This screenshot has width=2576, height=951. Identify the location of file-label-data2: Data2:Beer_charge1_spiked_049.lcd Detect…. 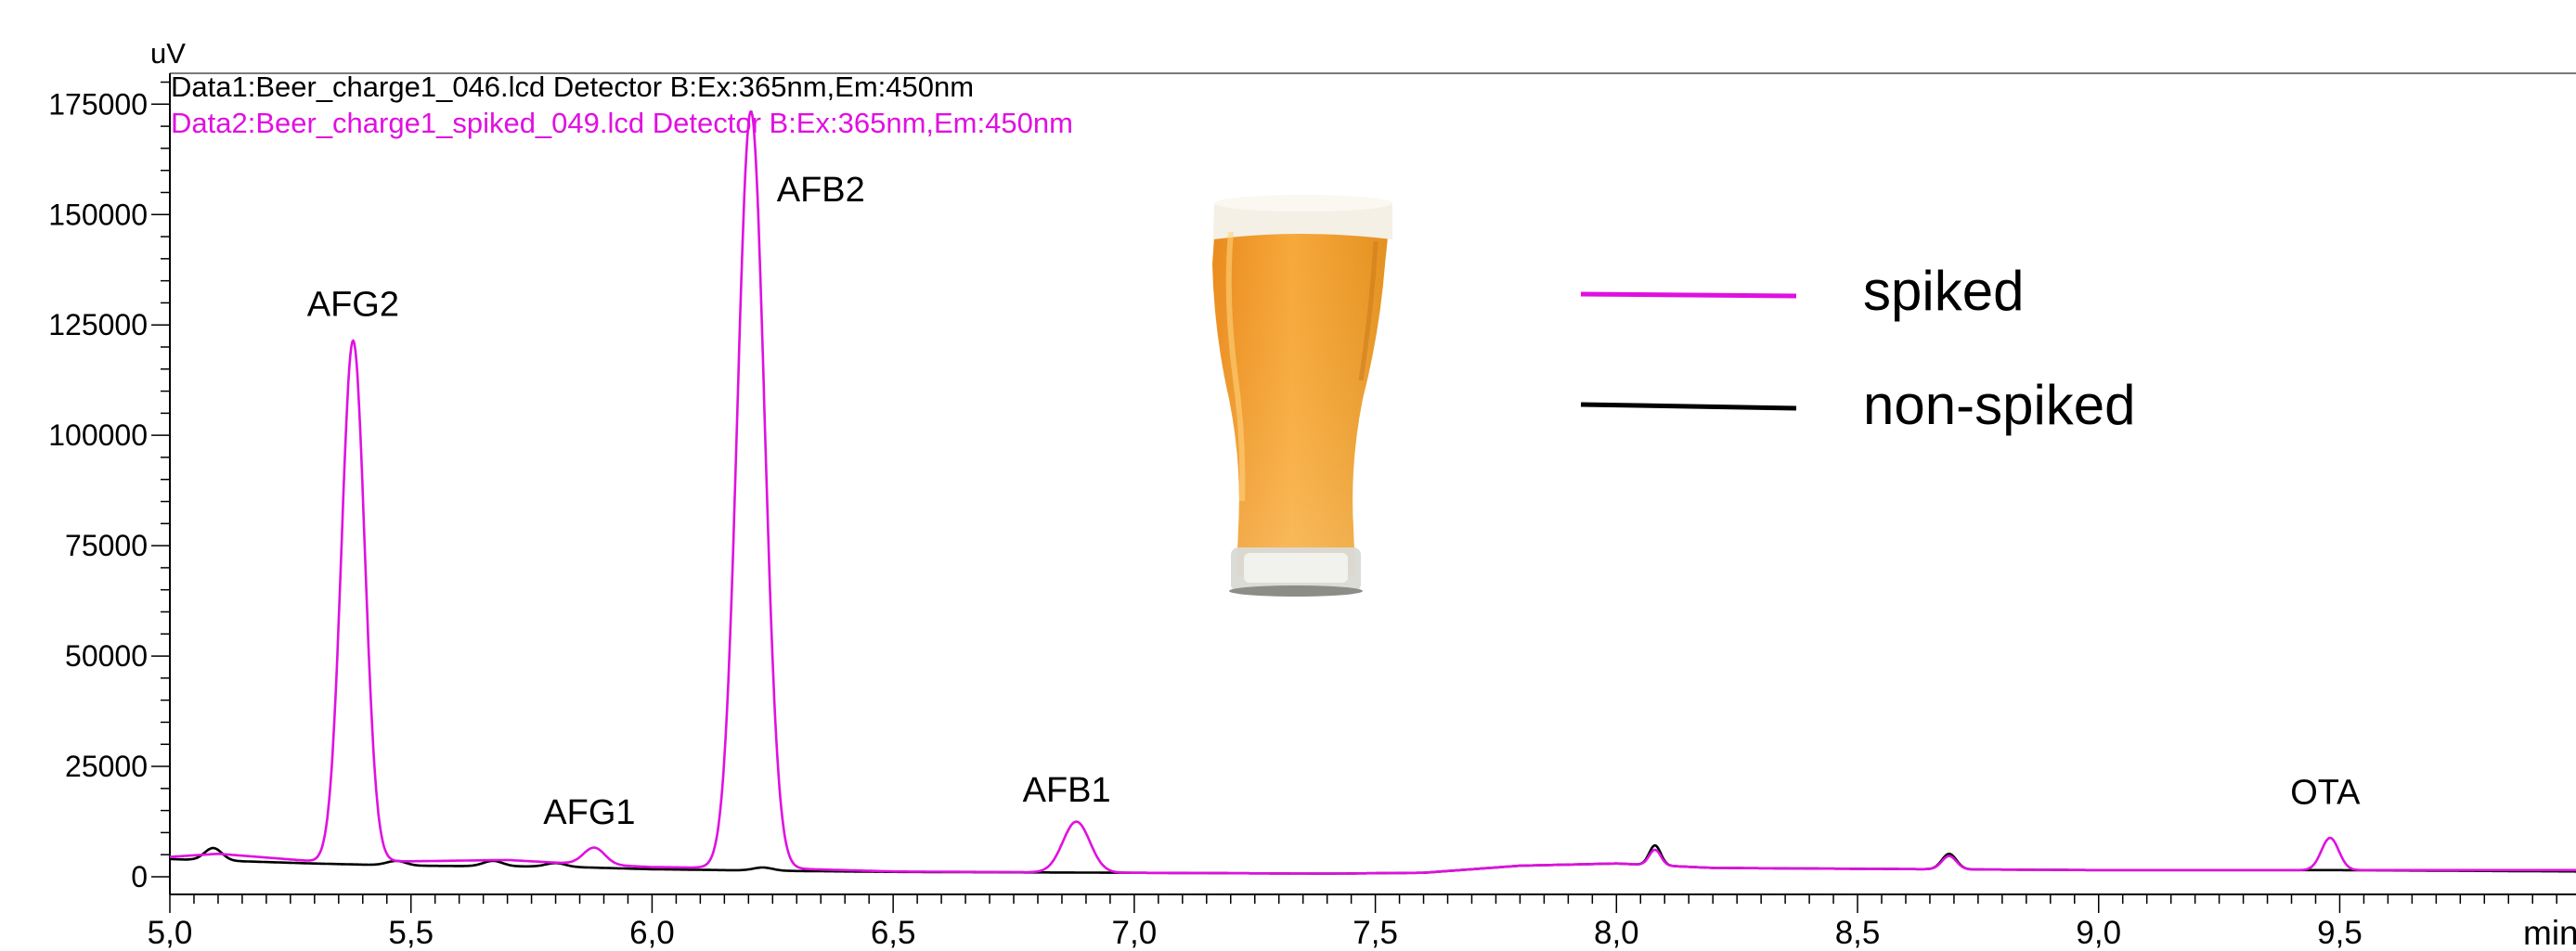
(622, 123).